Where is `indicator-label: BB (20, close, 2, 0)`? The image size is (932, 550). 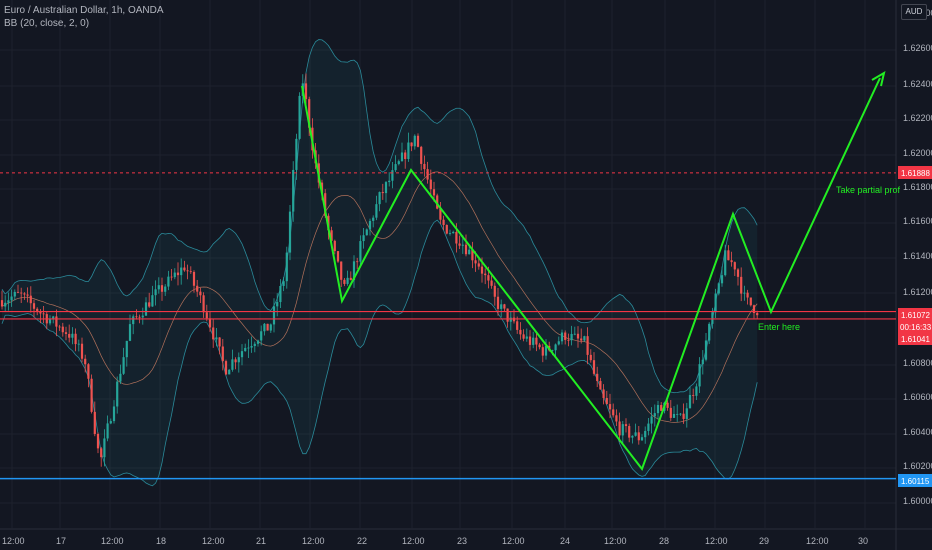 indicator-label: BB (20, close, 2, 0) is located at coordinates (47, 23).